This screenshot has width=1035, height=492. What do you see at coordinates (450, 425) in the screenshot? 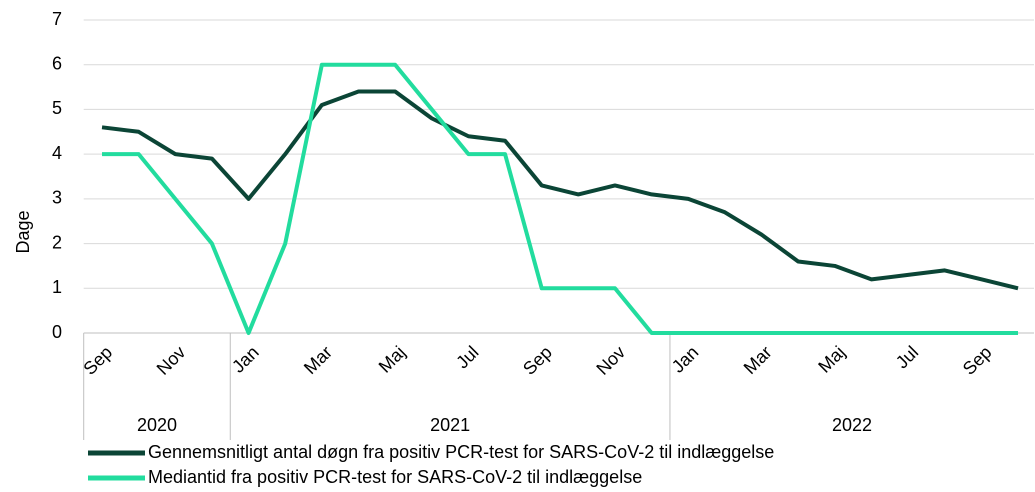
I see `x-group-label: 2021` at bounding box center [450, 425].